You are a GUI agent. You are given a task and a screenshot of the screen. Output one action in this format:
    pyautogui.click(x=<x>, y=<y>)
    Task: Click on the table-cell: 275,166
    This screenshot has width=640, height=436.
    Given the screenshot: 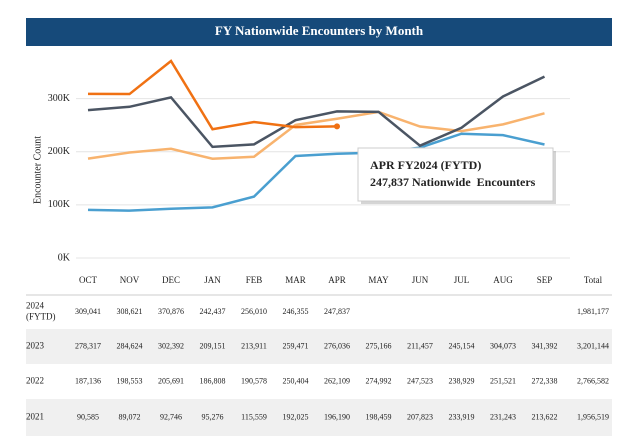 What is the action you would take?
    pyautogui.click(x=379, y=345)
    